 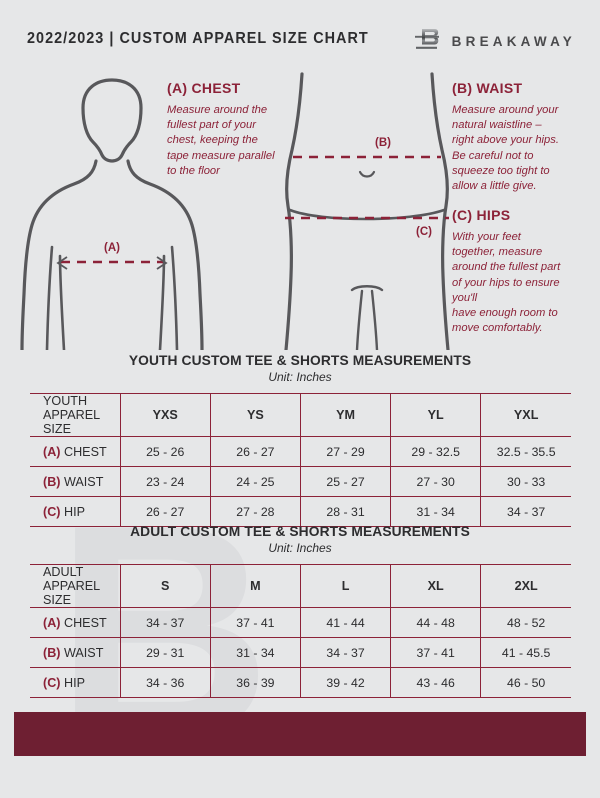 What do you see at coordinates (255, 415) in the screenshot?
I see `size-column-header: YS` at bounding box center [255, 415].